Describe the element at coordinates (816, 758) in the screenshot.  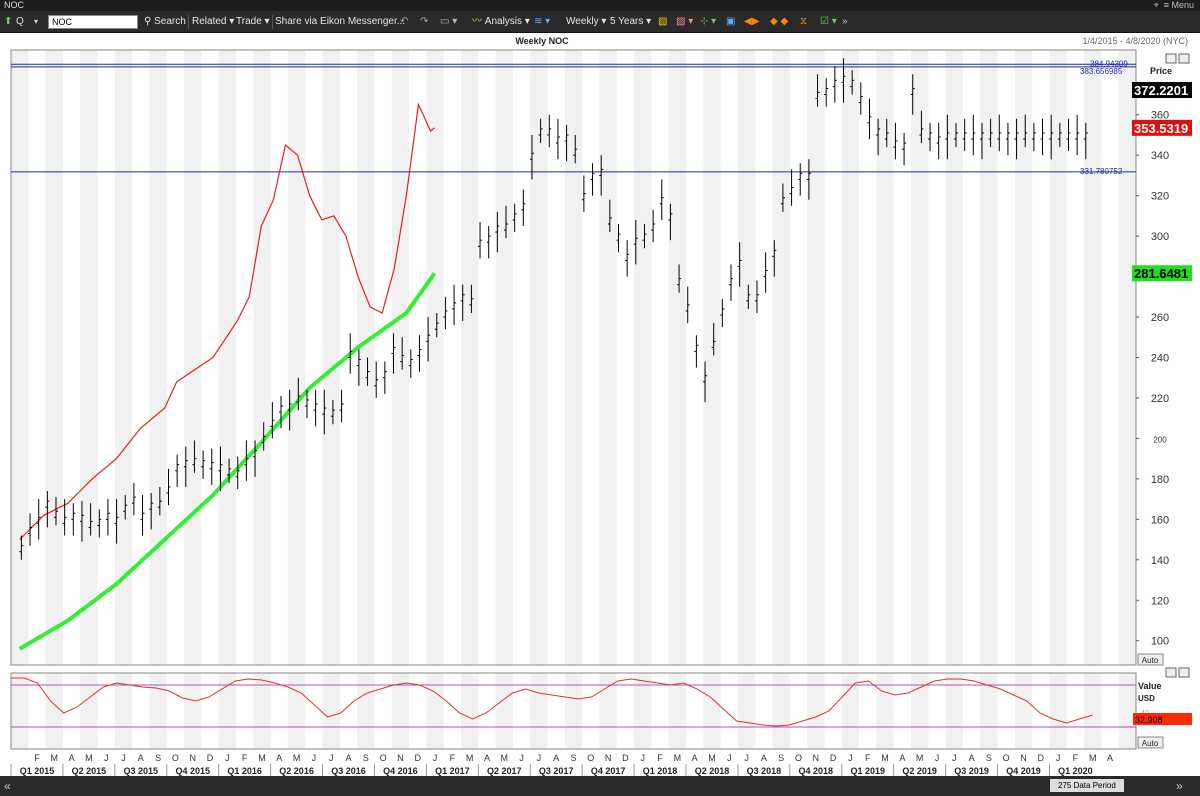
I see `month-label: N` at that location.